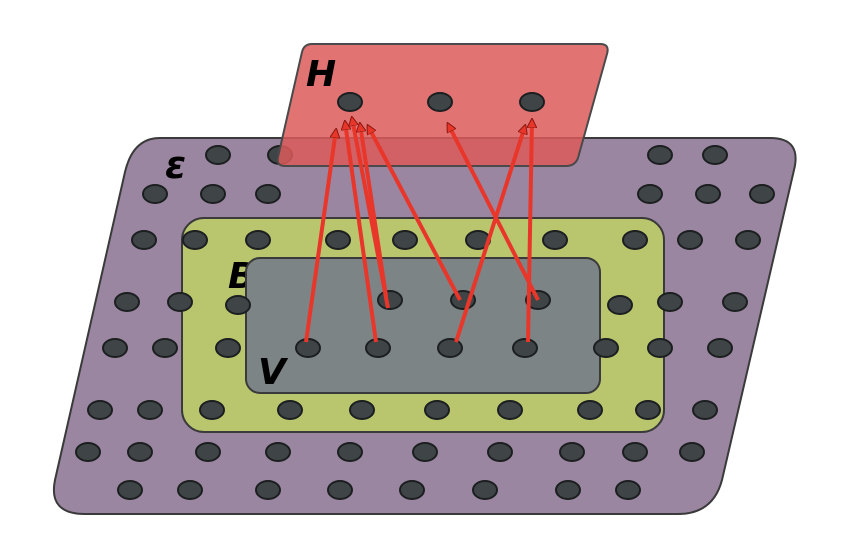  I want to click on environment-label: ε, so click(175, 165).